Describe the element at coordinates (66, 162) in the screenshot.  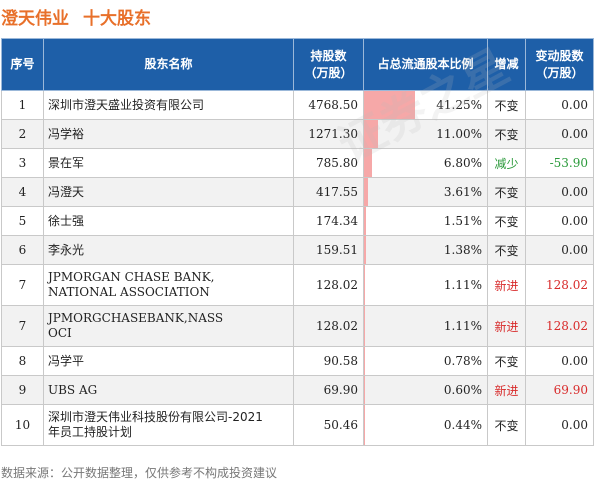
I see `shareholder-name-line: 景在军` at that location.